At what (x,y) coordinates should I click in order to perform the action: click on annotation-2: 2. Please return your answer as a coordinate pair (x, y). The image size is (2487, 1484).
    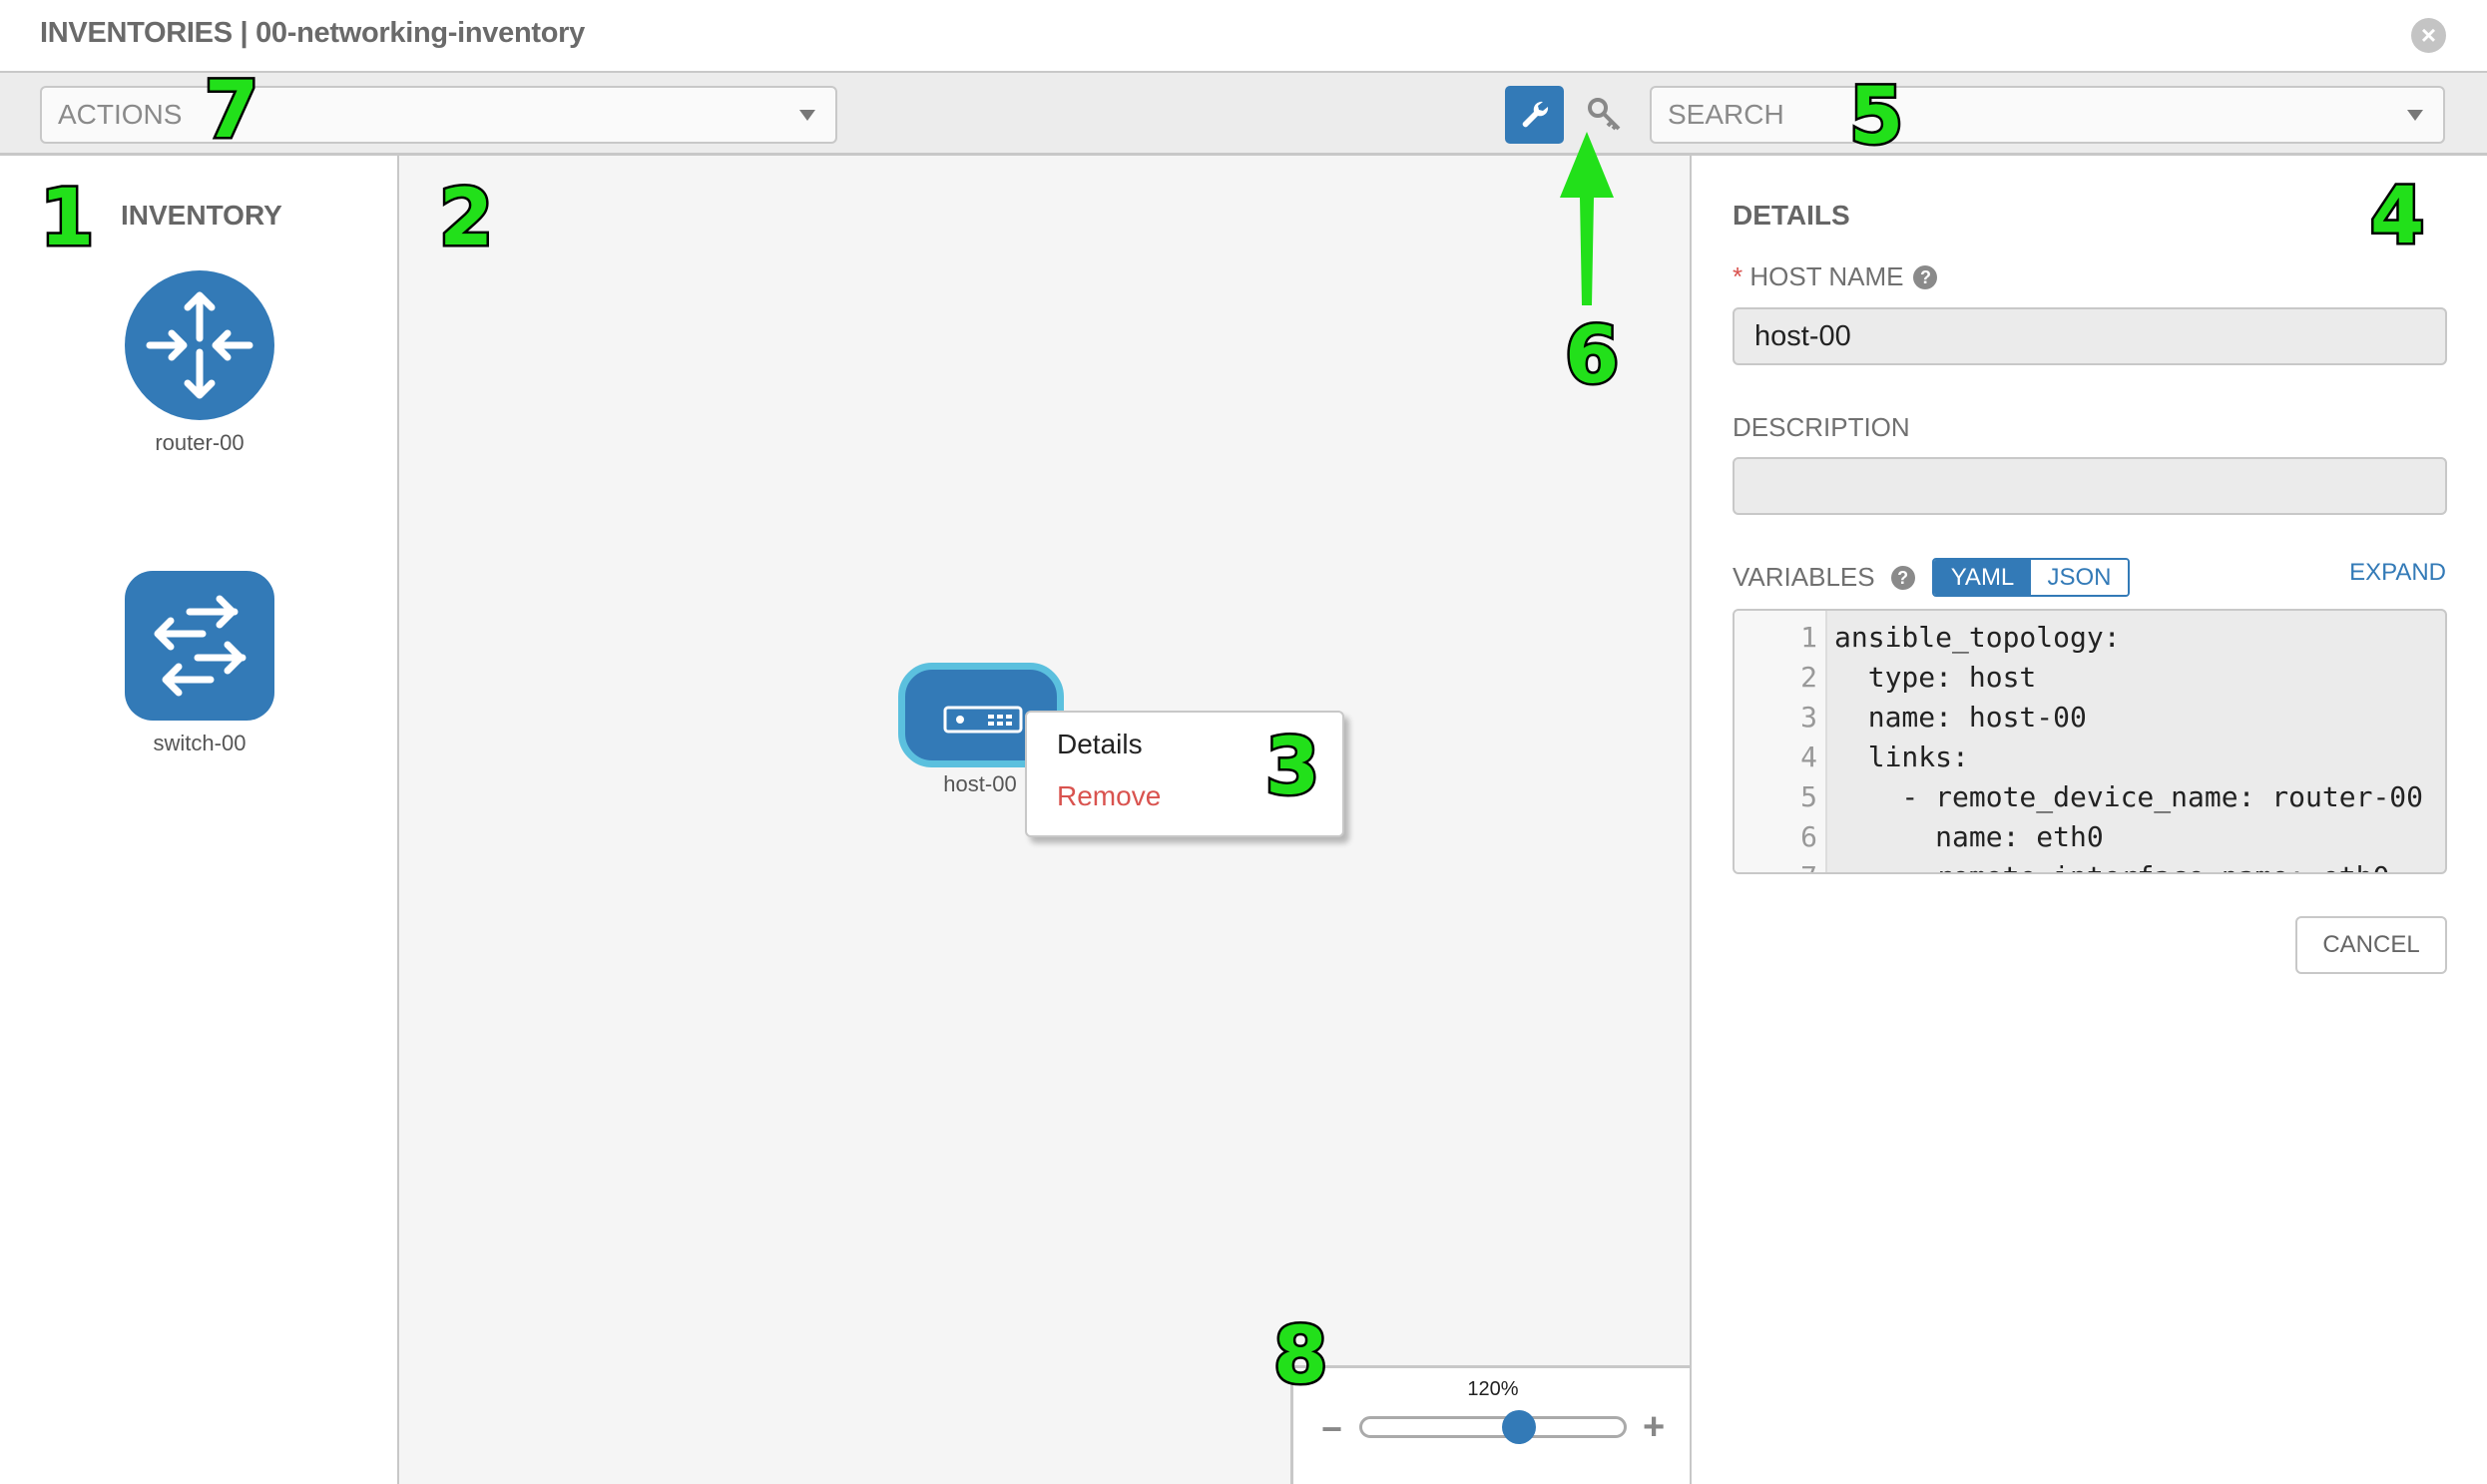
    Looking at the image, I should click on (465, 218).